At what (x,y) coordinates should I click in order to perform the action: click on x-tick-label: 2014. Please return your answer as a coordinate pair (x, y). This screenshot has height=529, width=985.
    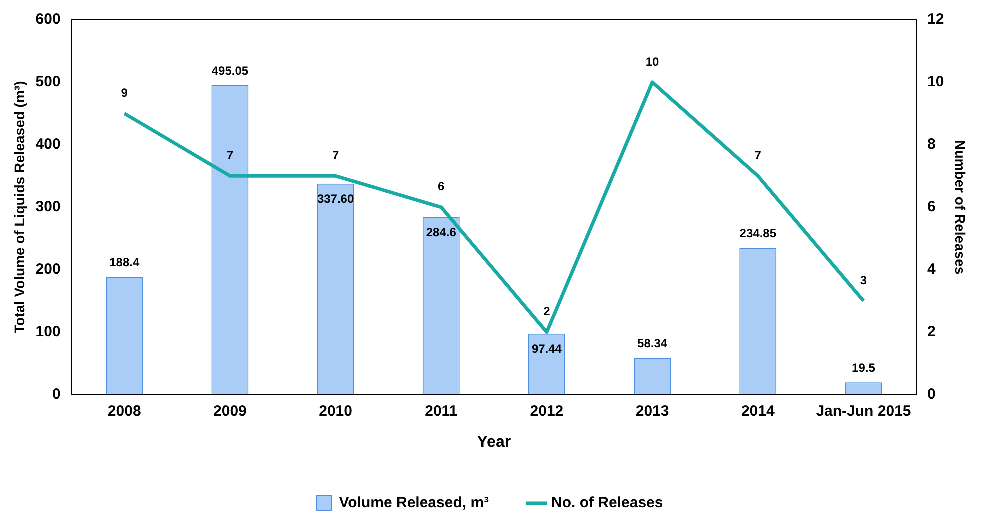
    Looking at the image, I should click on (758, 411).